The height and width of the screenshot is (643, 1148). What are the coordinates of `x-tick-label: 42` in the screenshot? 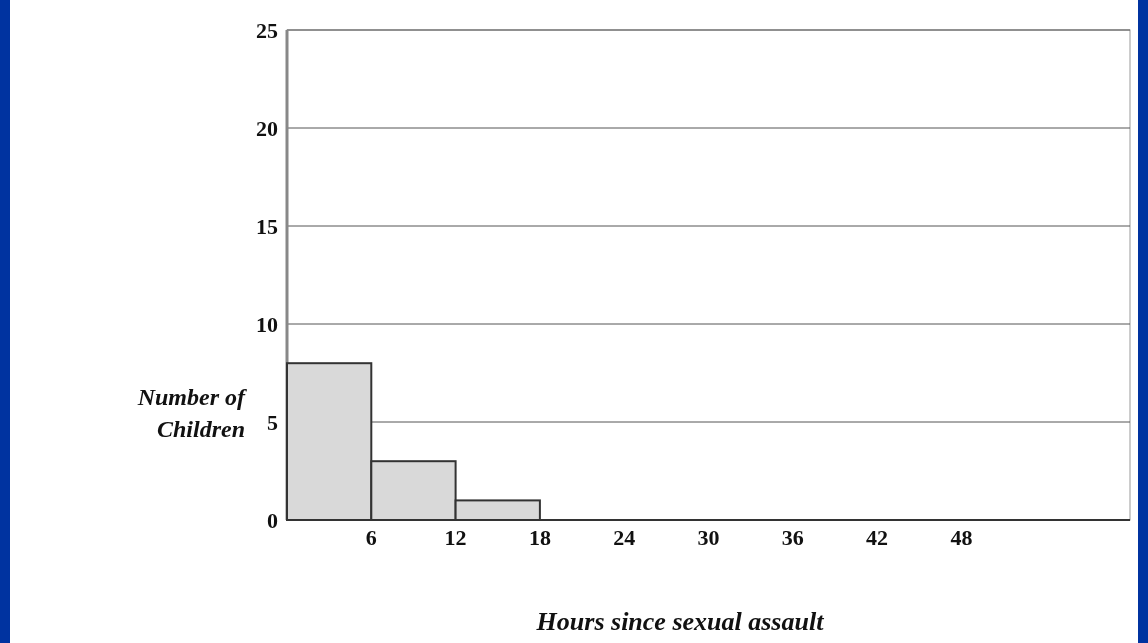 It's located at (877, 537).